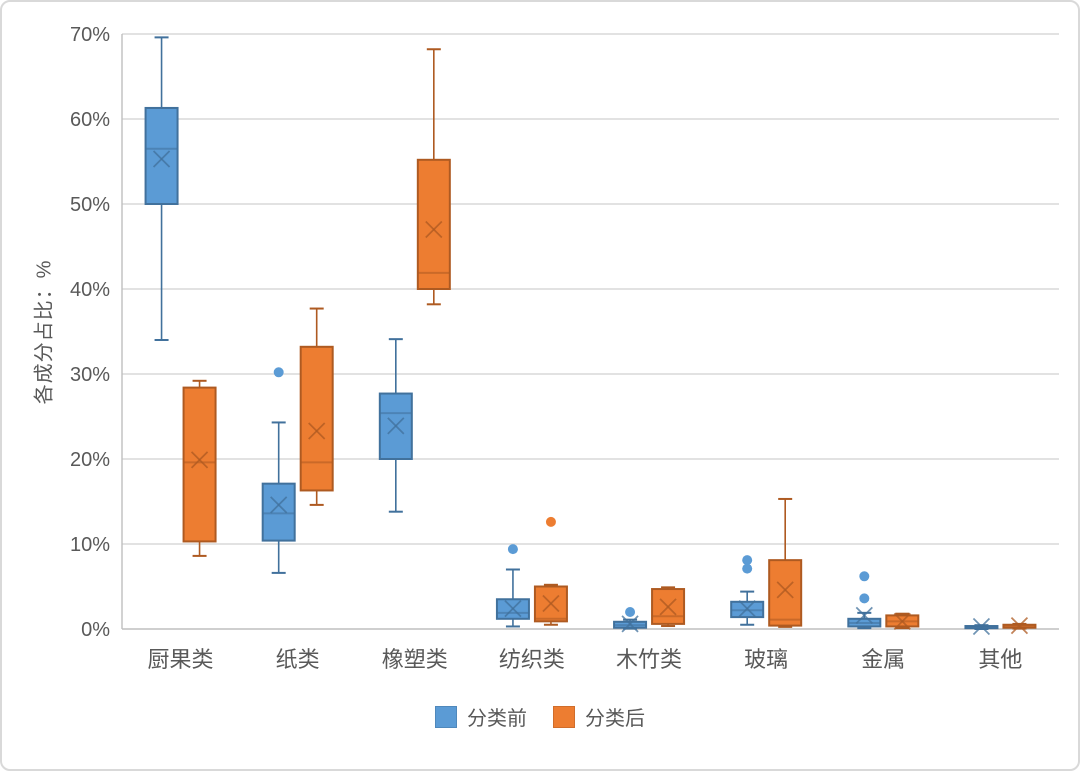  Describe the element at coordinates (90, 545) in the screenshot. I see `y-tick-label: 10%` at that location.